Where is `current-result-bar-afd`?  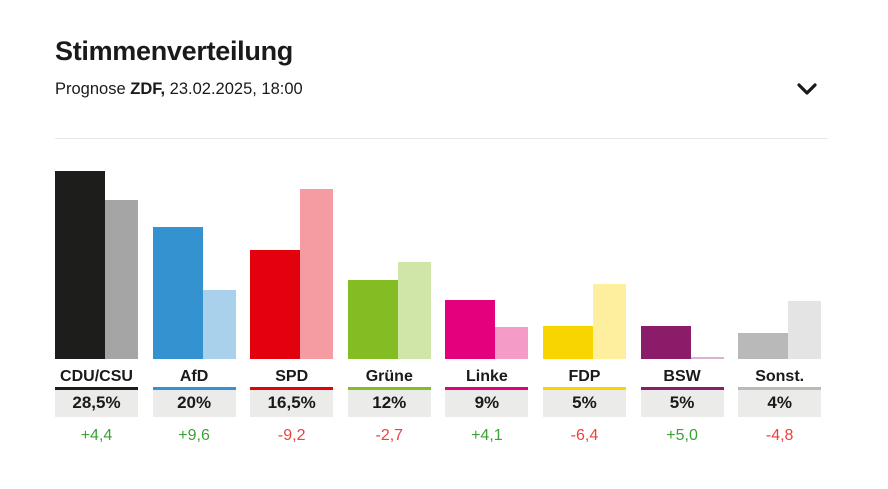 current-result-bar-afd is located at coordinates (177, 293).